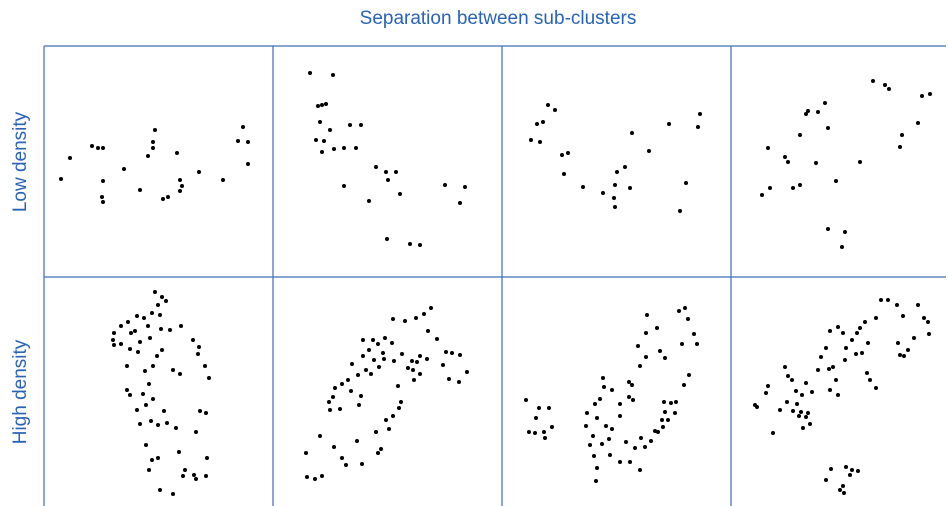 This screenshot has height=506, width=948. What do you see at coordinates (20, 161) in the screenshot?
I see `row-label: Low density` at bounding box center [20, 161].